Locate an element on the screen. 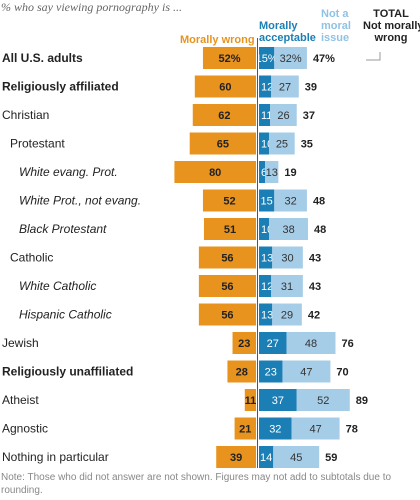  header-morally-acceptable: Morally acceptable is located at coordinates (287, 32).